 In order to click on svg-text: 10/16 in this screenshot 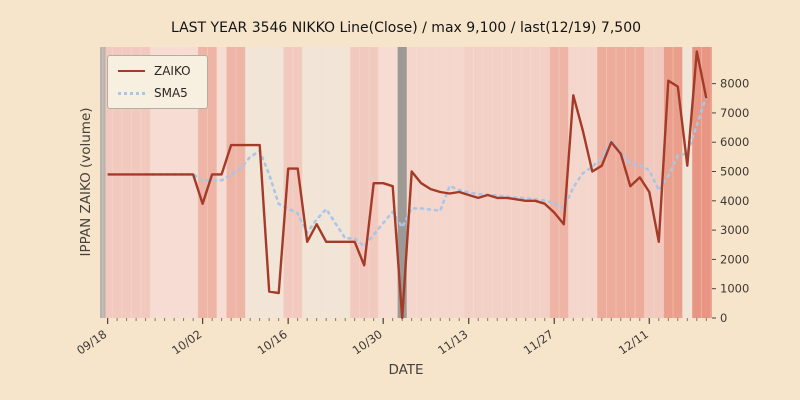, I will do `click(272, 342)`.